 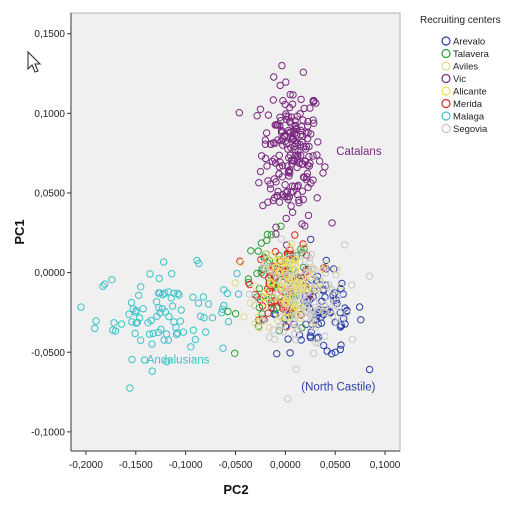 I want to click on y-tick-label: 0,0500, so click(x=49, y=193).